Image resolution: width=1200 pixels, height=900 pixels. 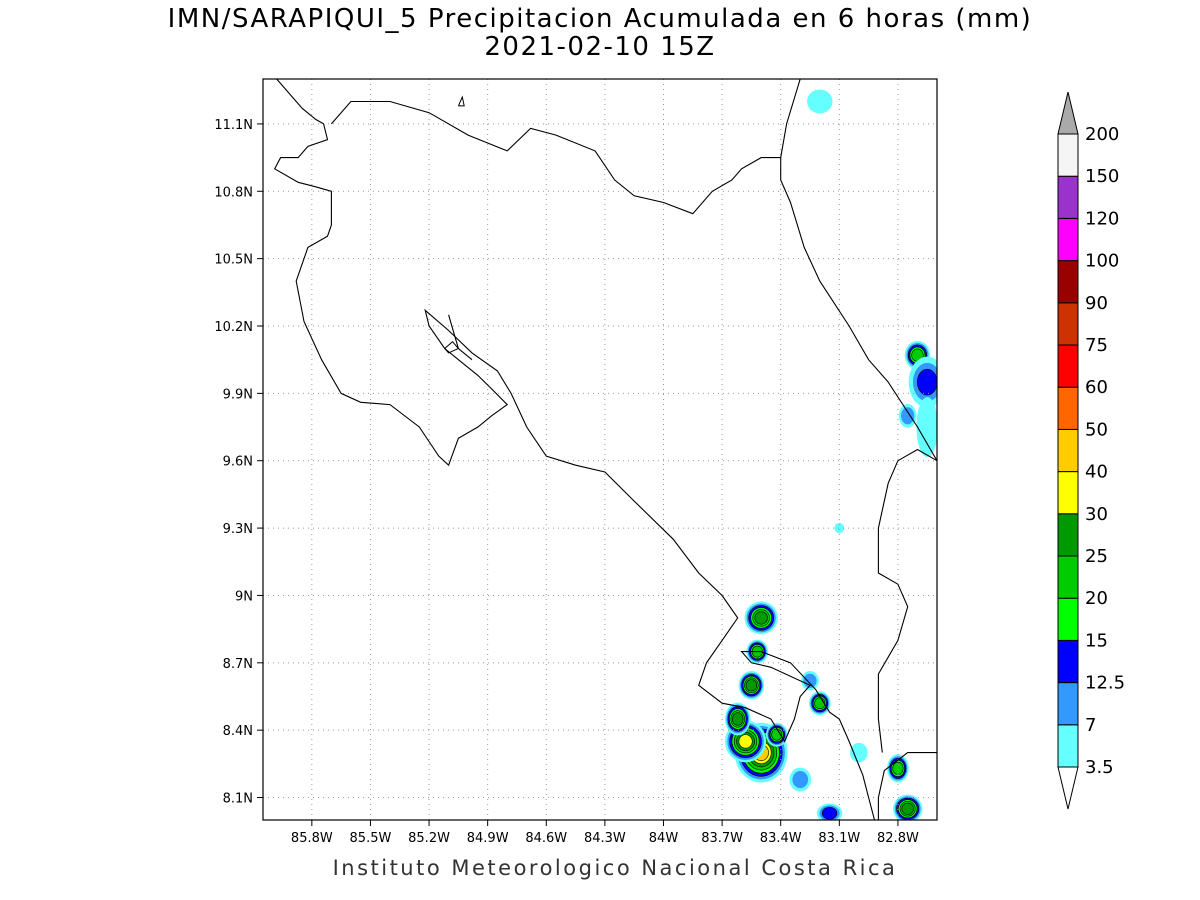 I want to click on colorbar-label: 7, so click(x=1090, y=725).